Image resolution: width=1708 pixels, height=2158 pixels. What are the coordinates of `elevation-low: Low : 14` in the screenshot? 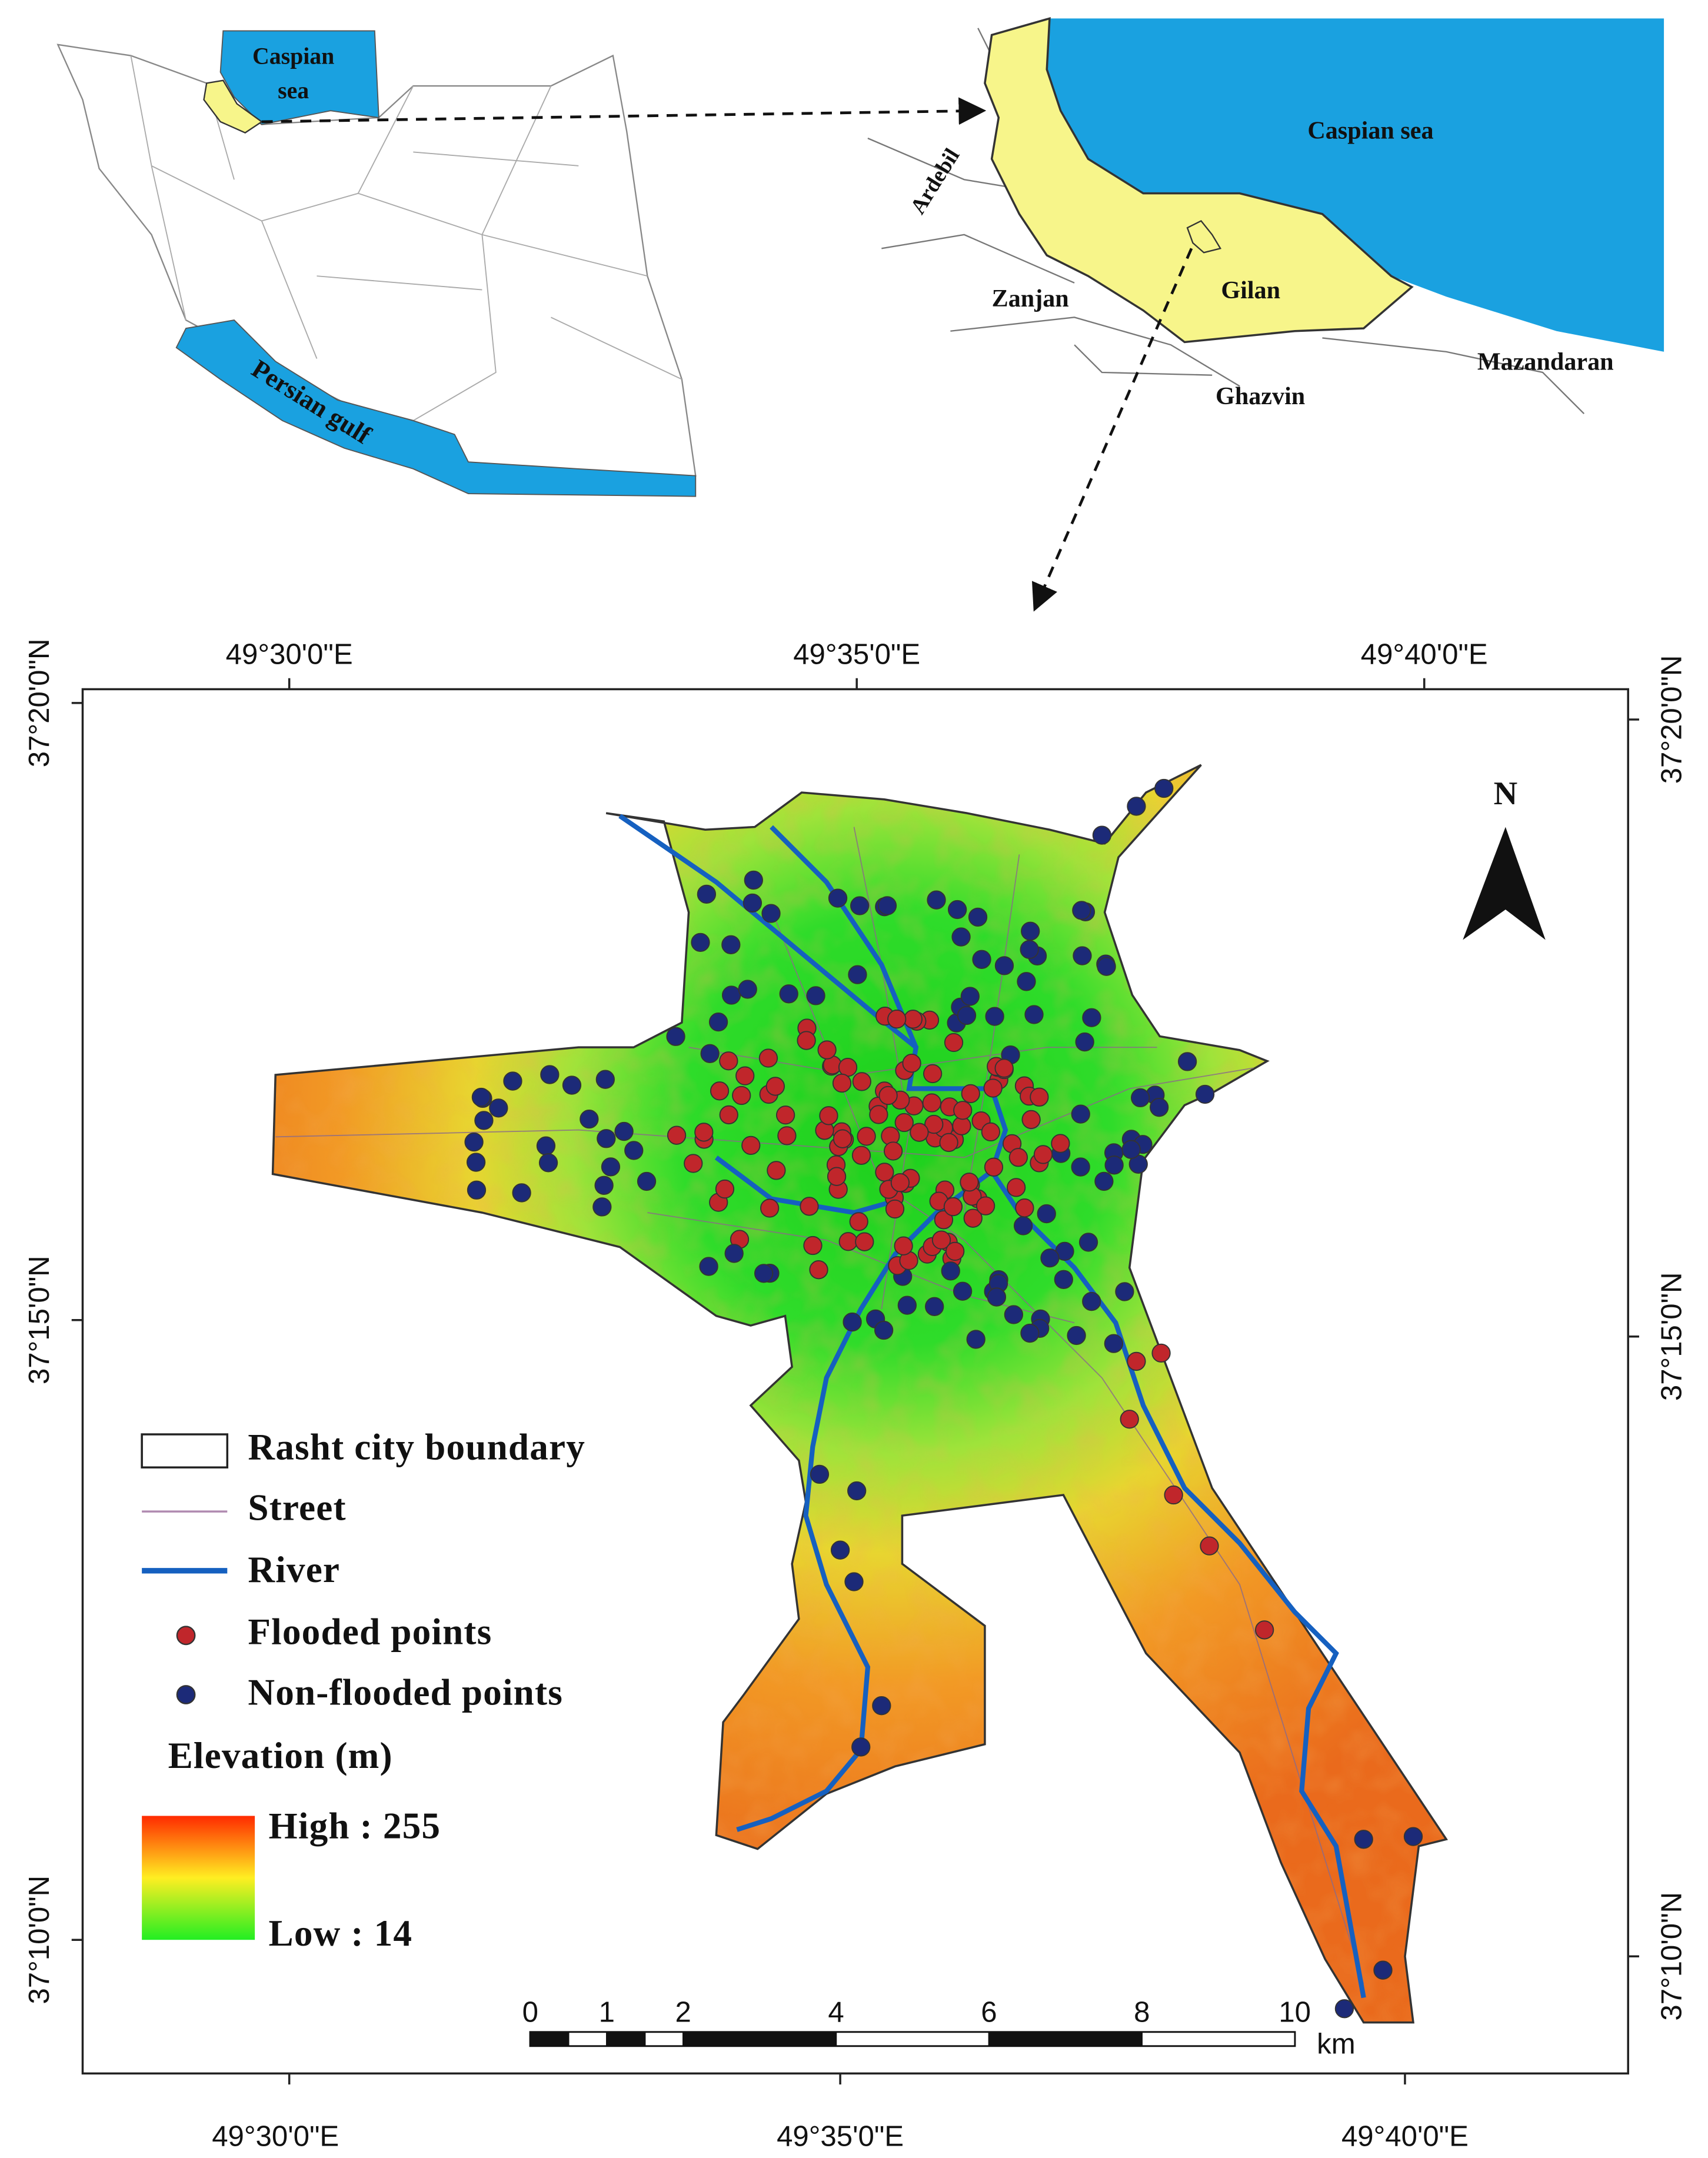 It's located at (341, 1933).